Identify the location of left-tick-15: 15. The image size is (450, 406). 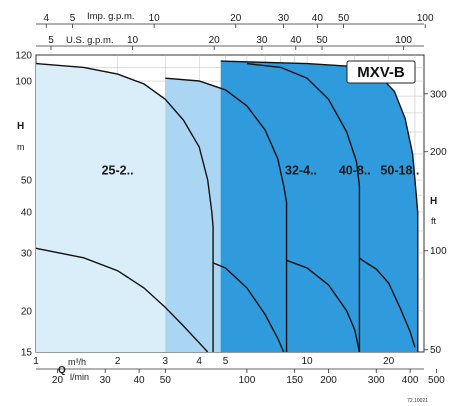
(27, 353).